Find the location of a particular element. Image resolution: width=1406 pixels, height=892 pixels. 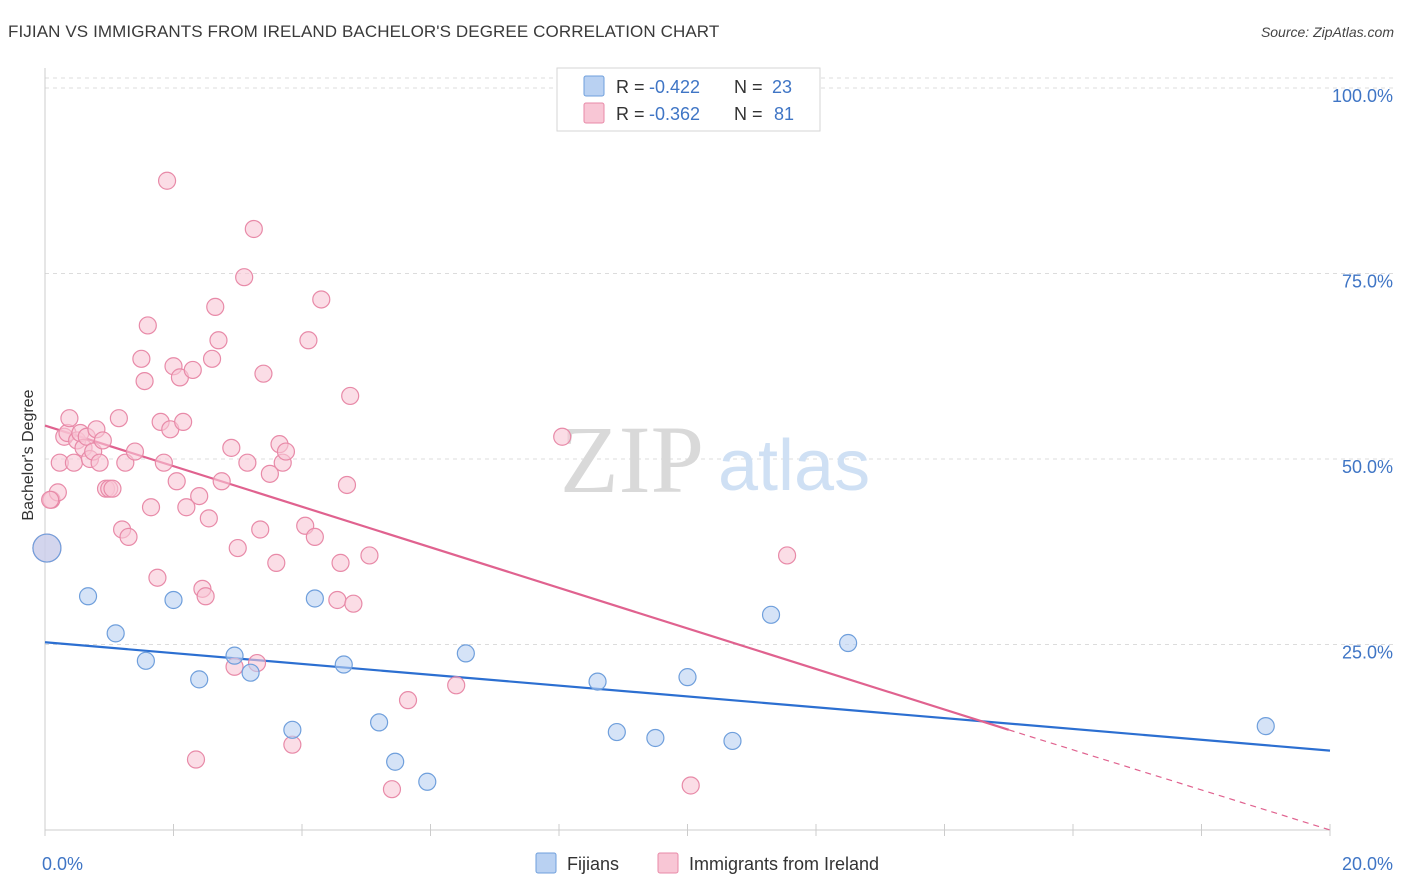

series-legend: Fijians Immigrants from Ireland is located at coordinates (707, 863).